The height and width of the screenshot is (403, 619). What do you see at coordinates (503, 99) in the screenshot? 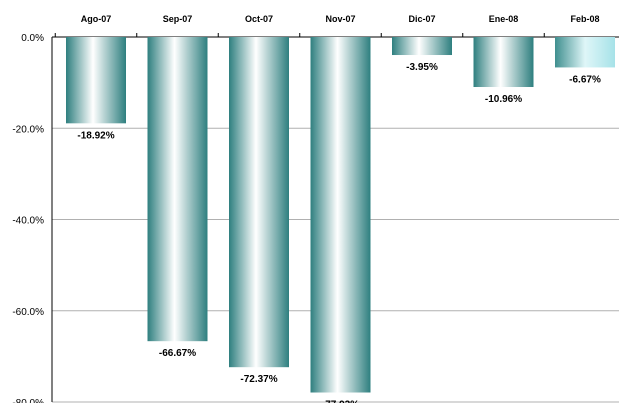
I see `data-label: -10.96%` at bounding box center [503, 99].